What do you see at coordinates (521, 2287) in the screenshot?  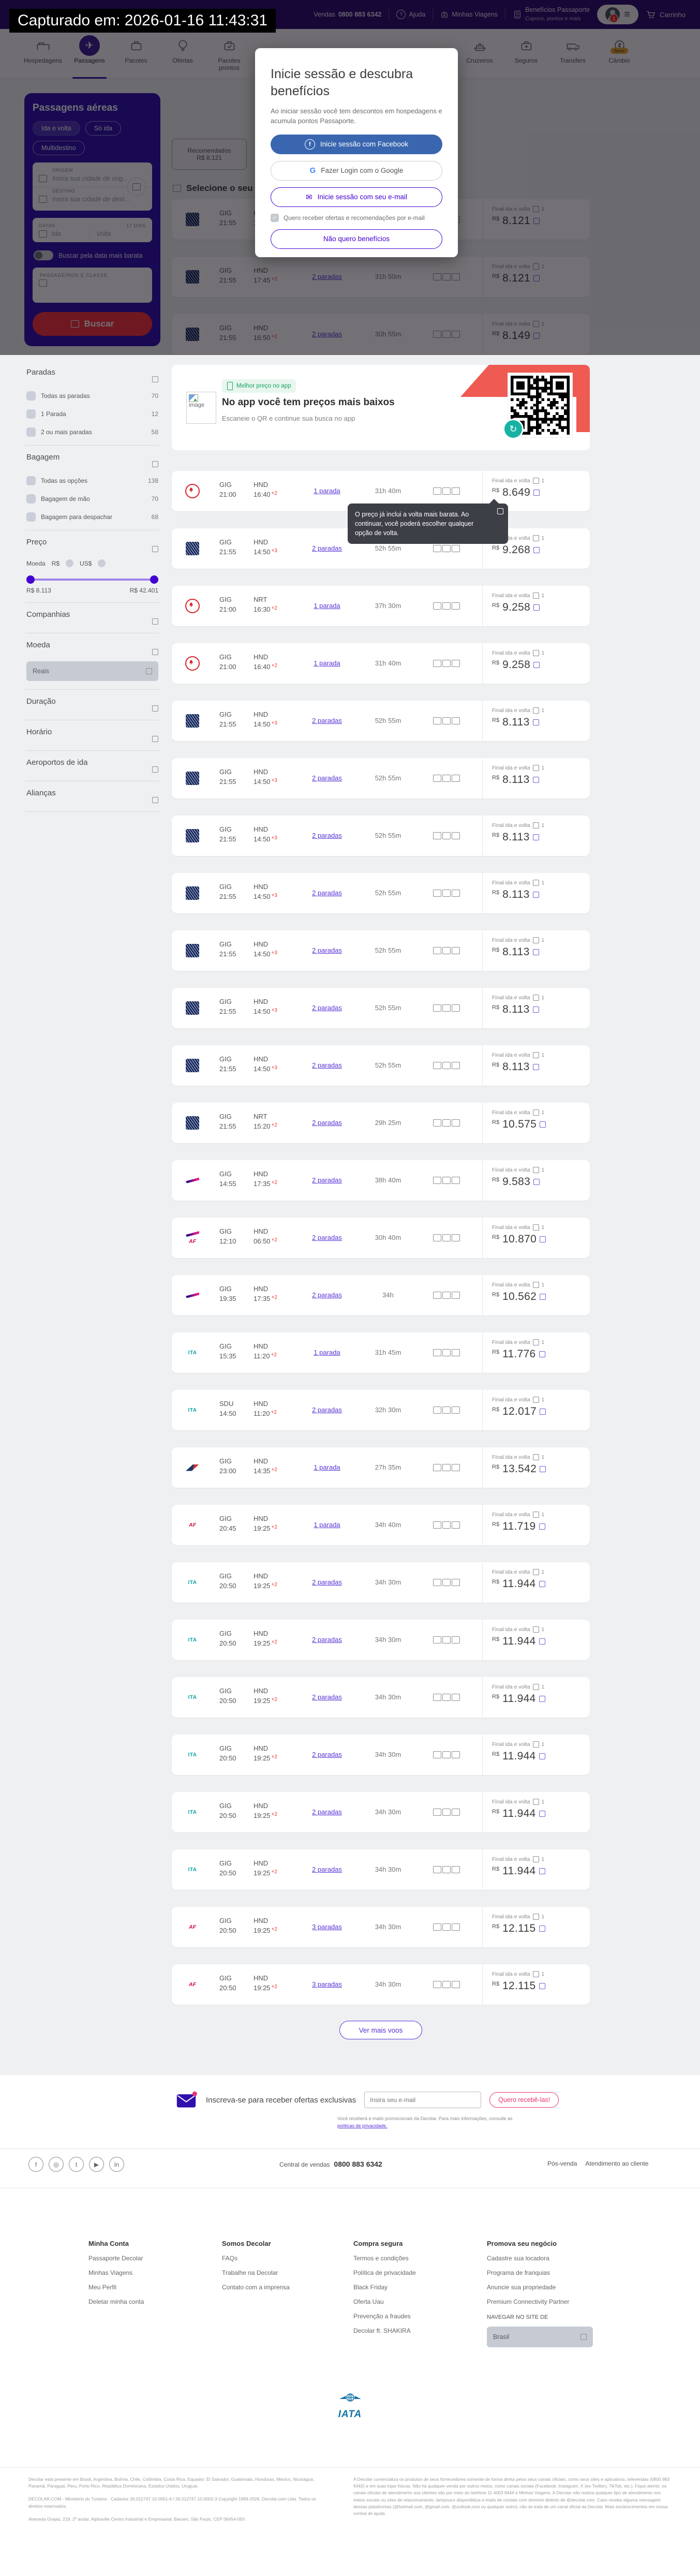 I see `footer-link-anuncie-sua-propriedade: Anuncie sua propriedade` at bounding box center [521, 2287].